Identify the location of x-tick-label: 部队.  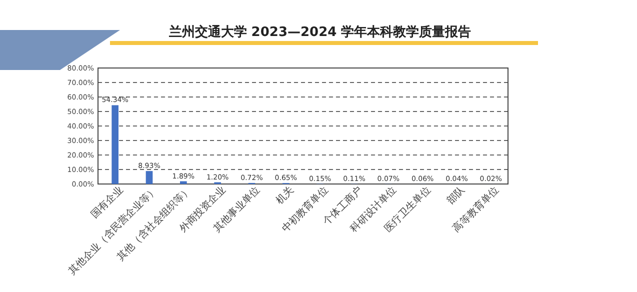
(456, 195).